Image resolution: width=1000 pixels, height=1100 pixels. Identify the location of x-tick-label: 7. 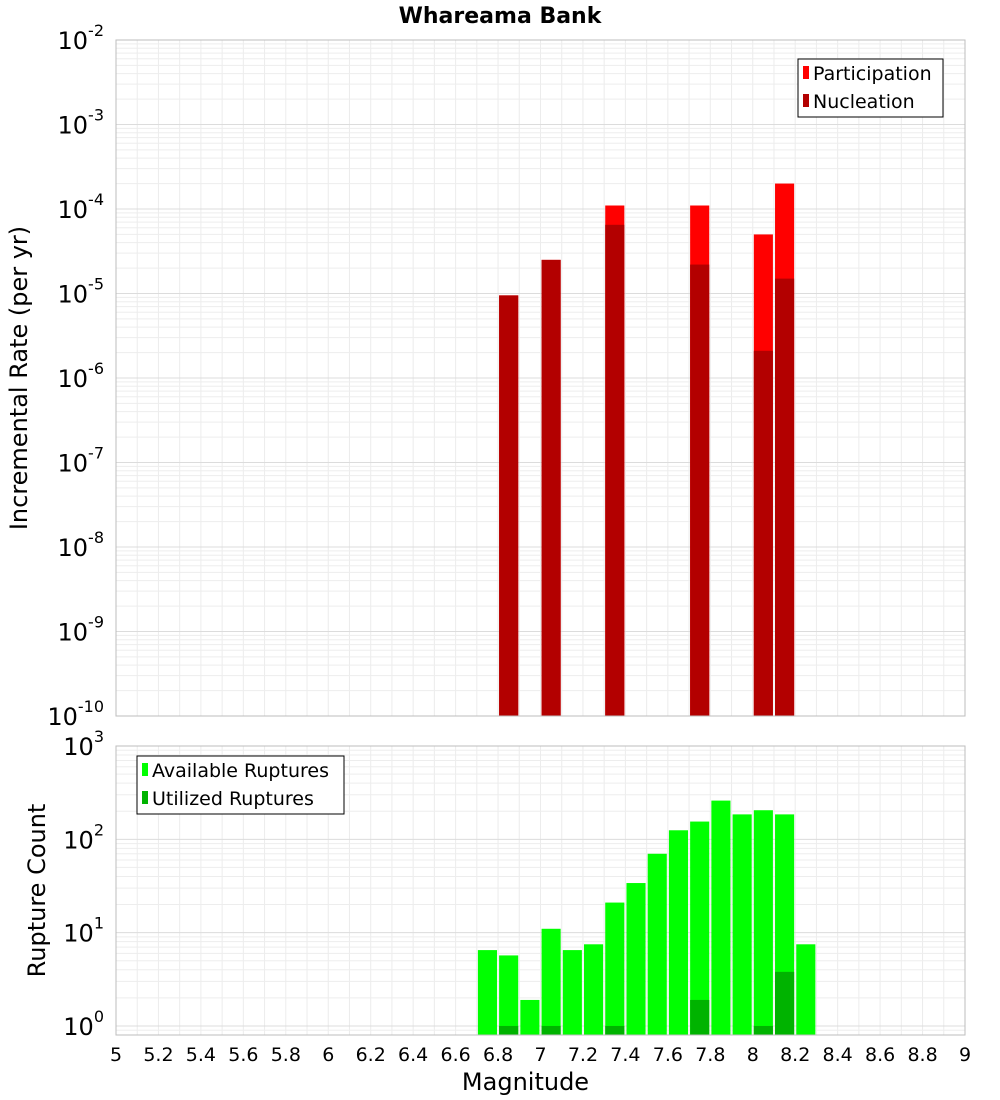
(540, 1055).